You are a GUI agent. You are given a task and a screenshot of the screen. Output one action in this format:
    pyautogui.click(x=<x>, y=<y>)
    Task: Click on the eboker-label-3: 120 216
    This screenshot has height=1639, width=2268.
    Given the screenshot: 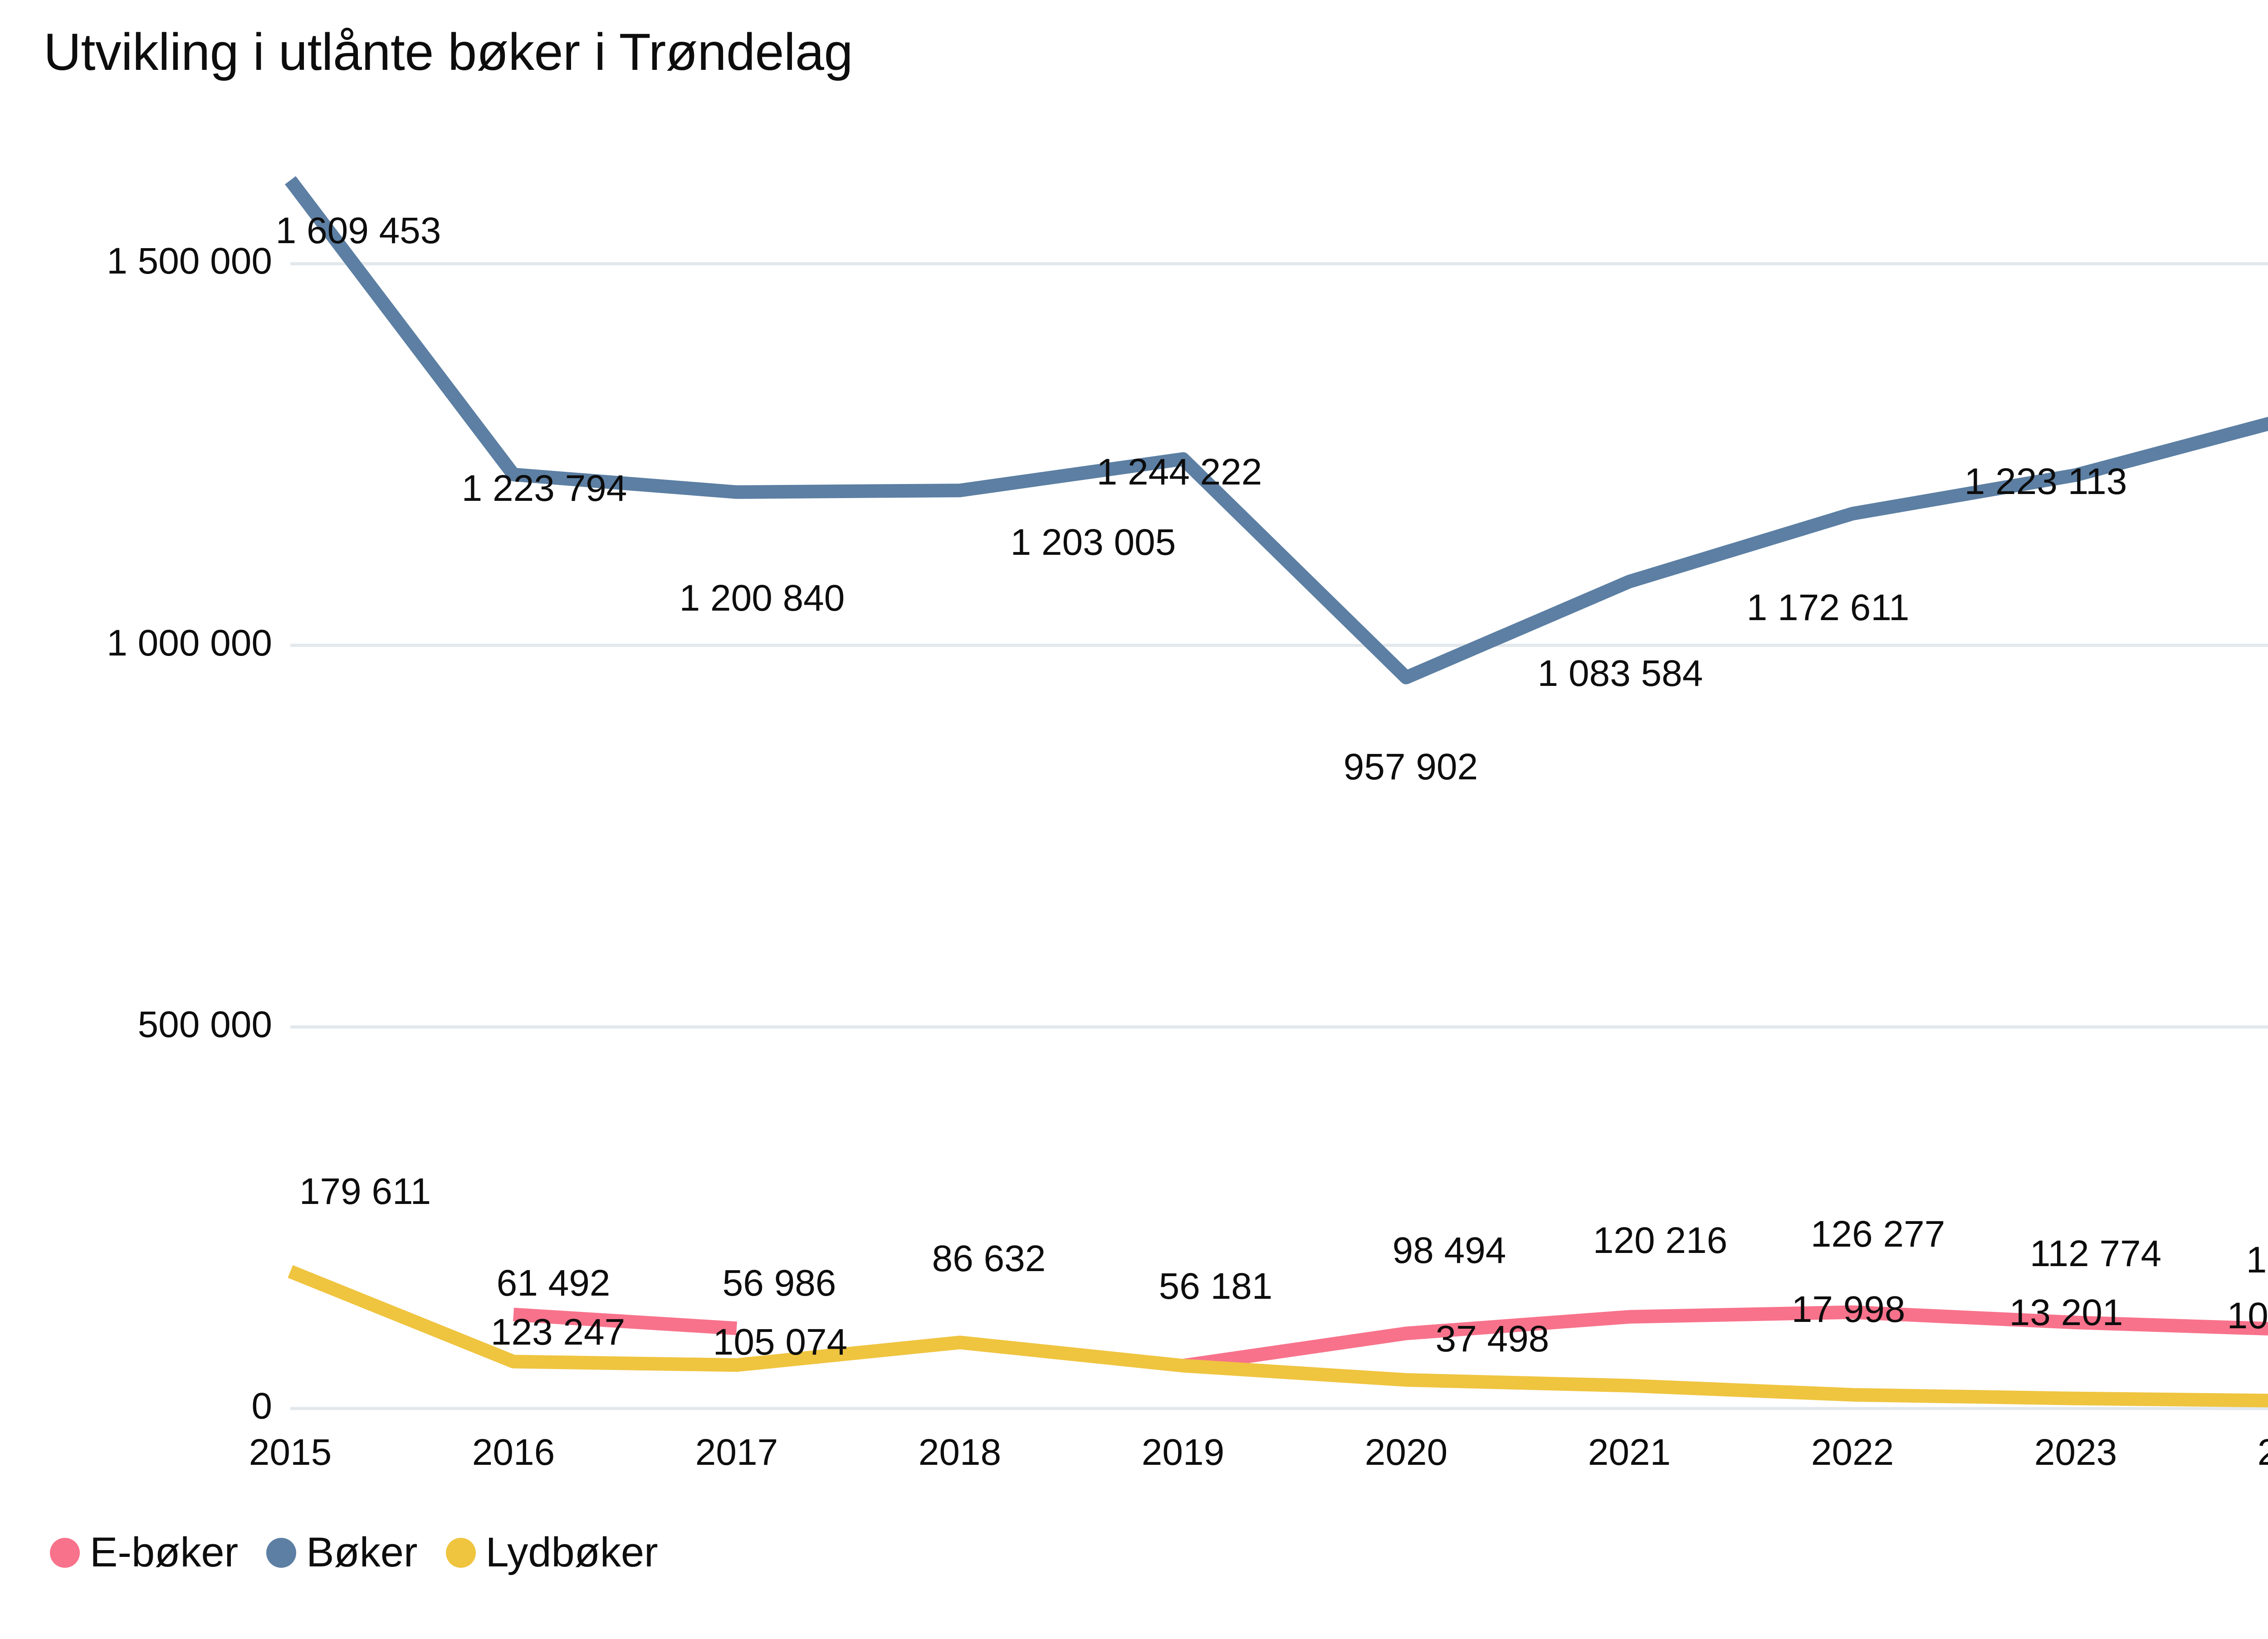 What is the action you would take?
    pyautogui.click(x=1661, y=1241)
    